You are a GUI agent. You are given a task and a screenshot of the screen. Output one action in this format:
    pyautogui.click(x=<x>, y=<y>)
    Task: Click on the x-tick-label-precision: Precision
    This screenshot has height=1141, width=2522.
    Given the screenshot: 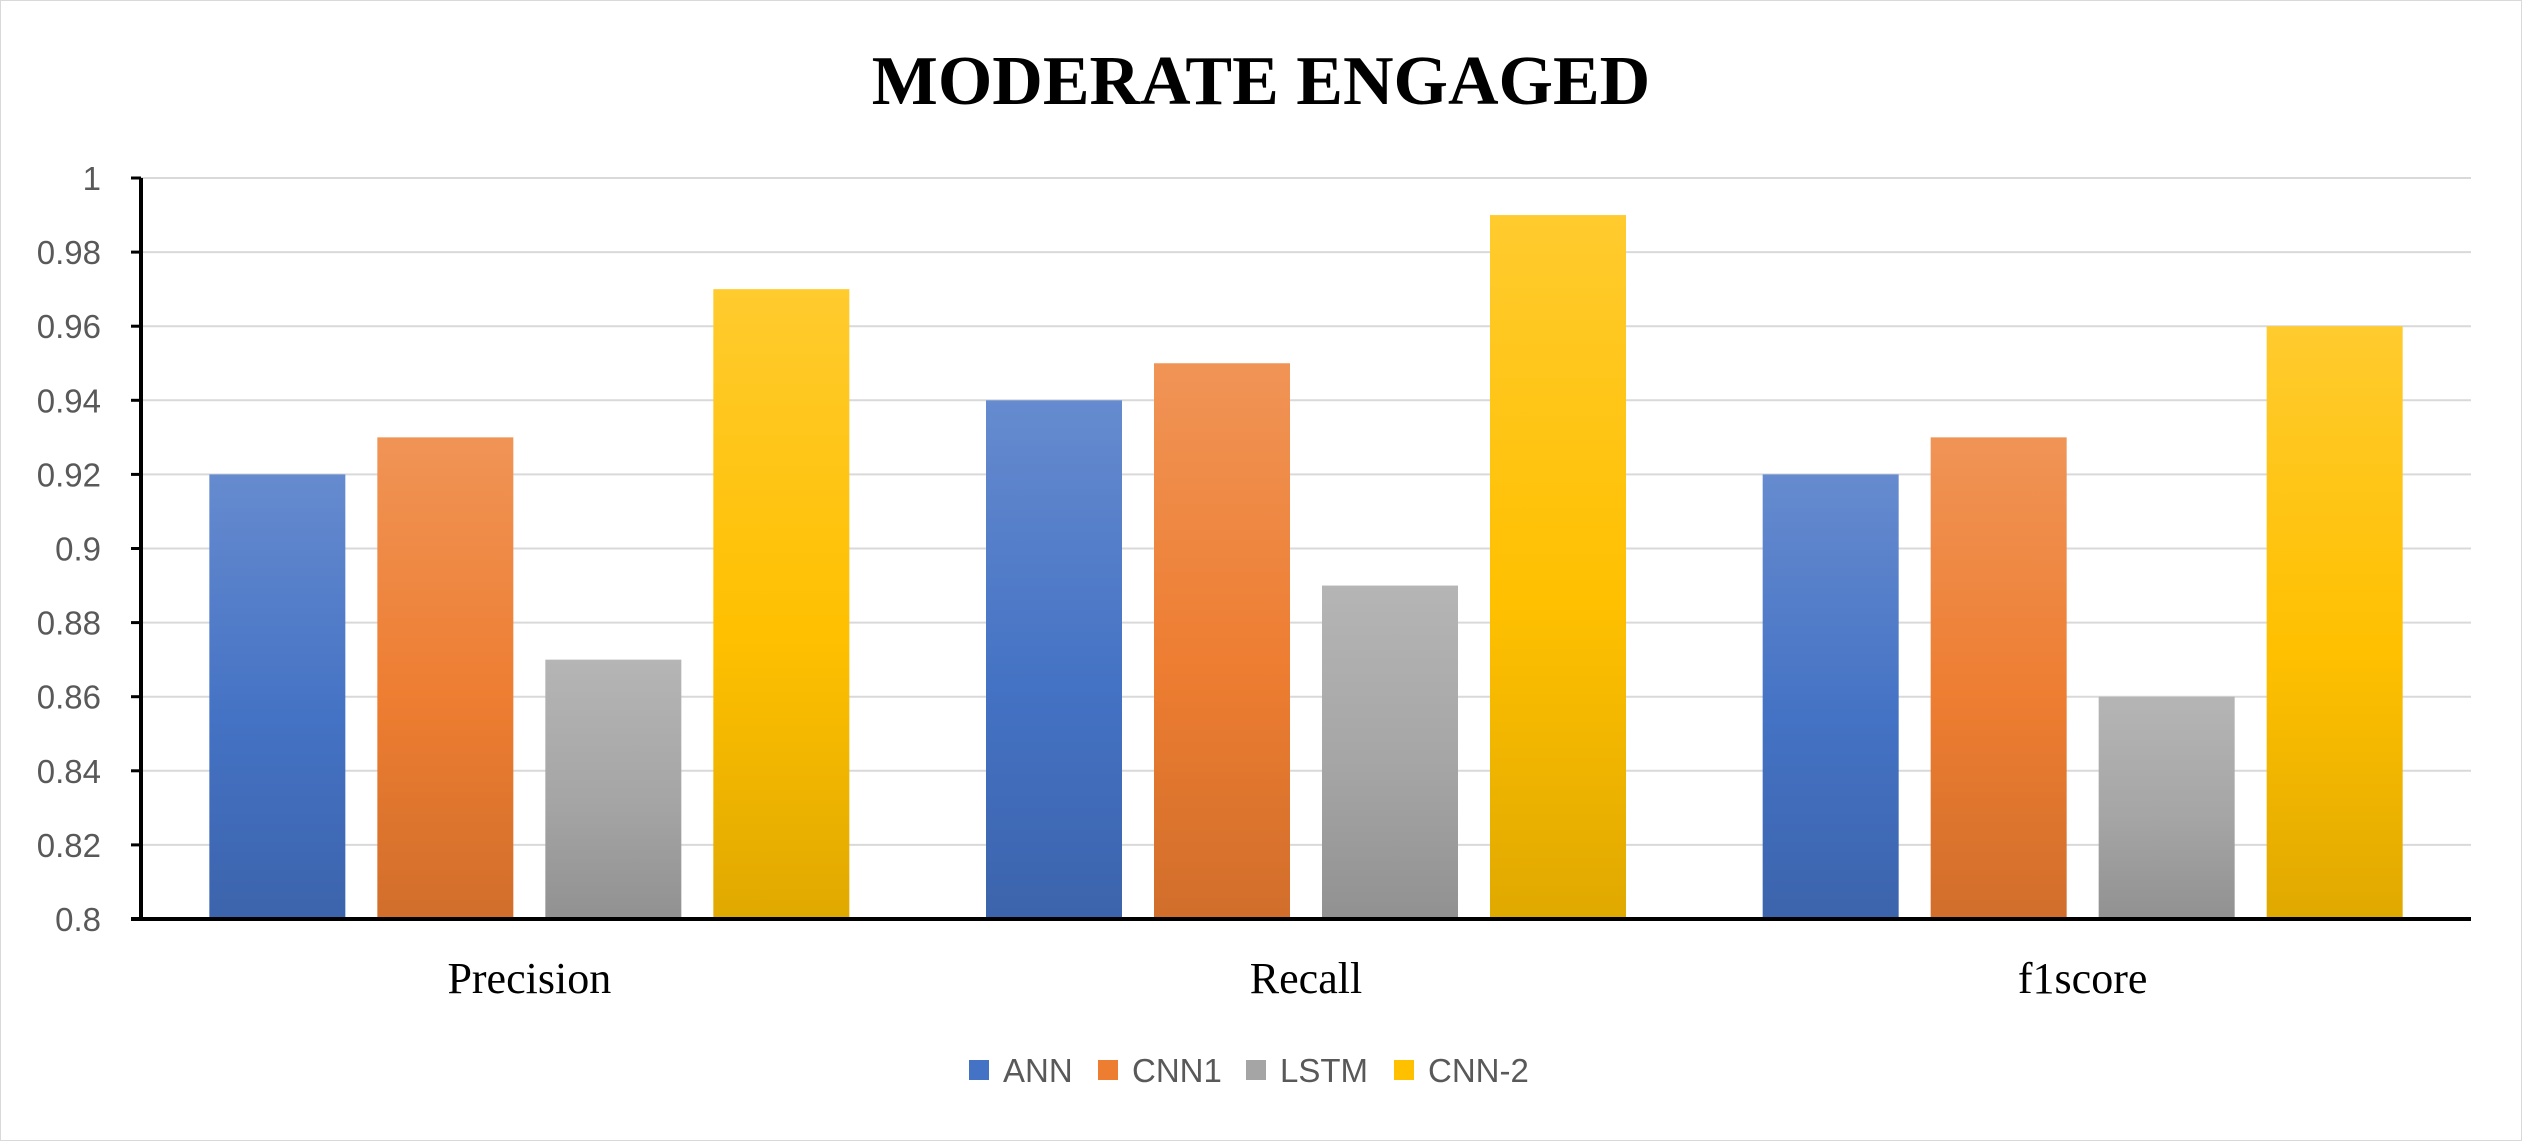 What is the action you would take?
    pyautogui.click(x=529, y=978)
    